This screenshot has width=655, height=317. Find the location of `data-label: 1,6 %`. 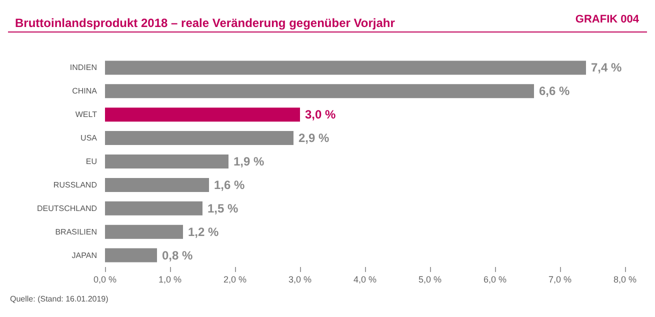

data-label: 1,6 % is located at coordinates (230, 185).